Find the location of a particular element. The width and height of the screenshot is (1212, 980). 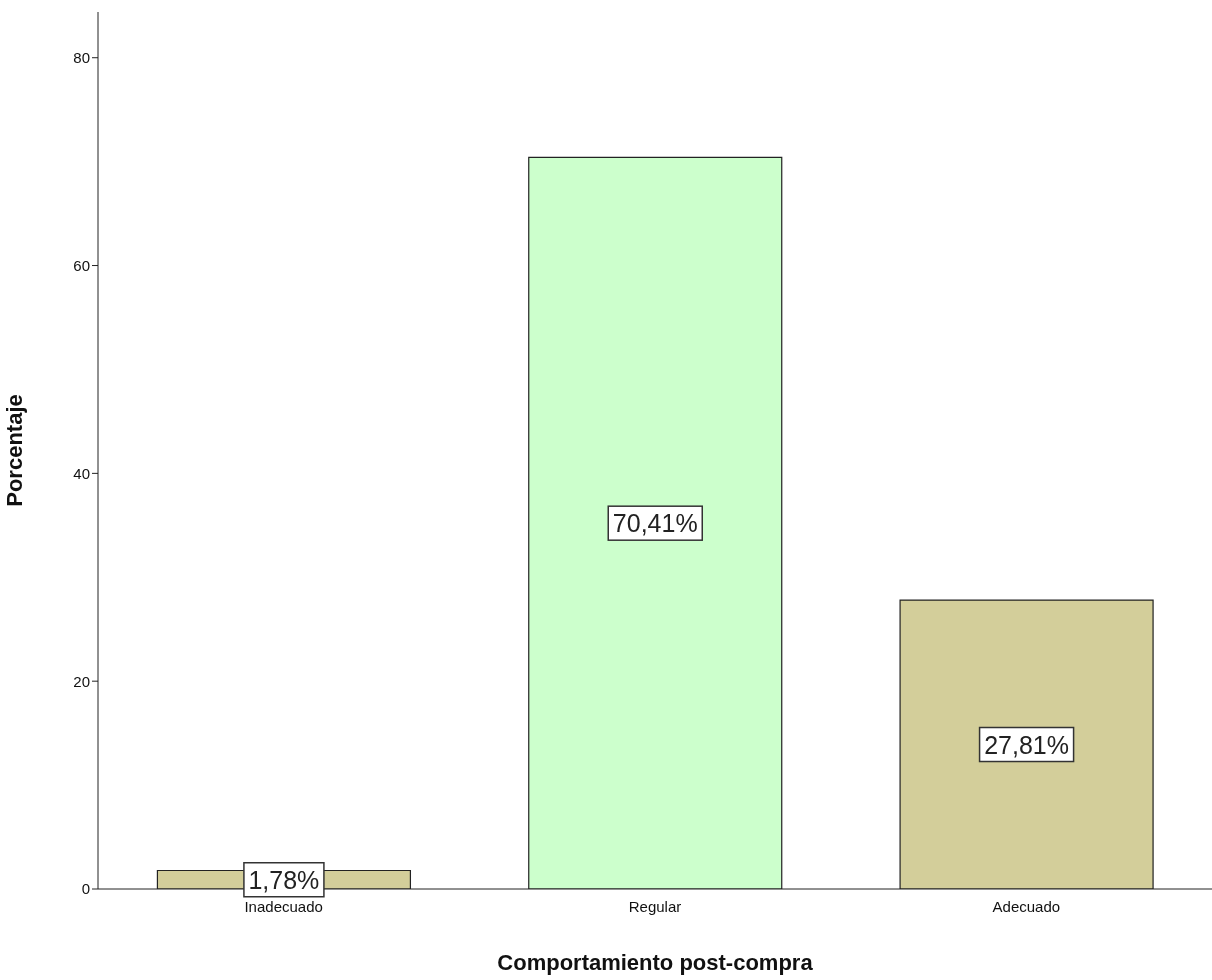

x-axis-title: Comportamiento post-compra is located at coordinates (655, 962).